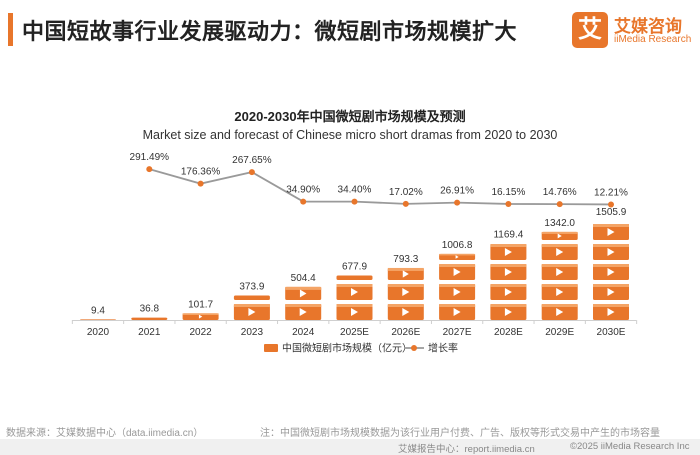  What do you see at coordinates (648, 26) in the screenshot?
I see `logo-text-cn: 艾媒咨询` at bounding box center [648, 26].